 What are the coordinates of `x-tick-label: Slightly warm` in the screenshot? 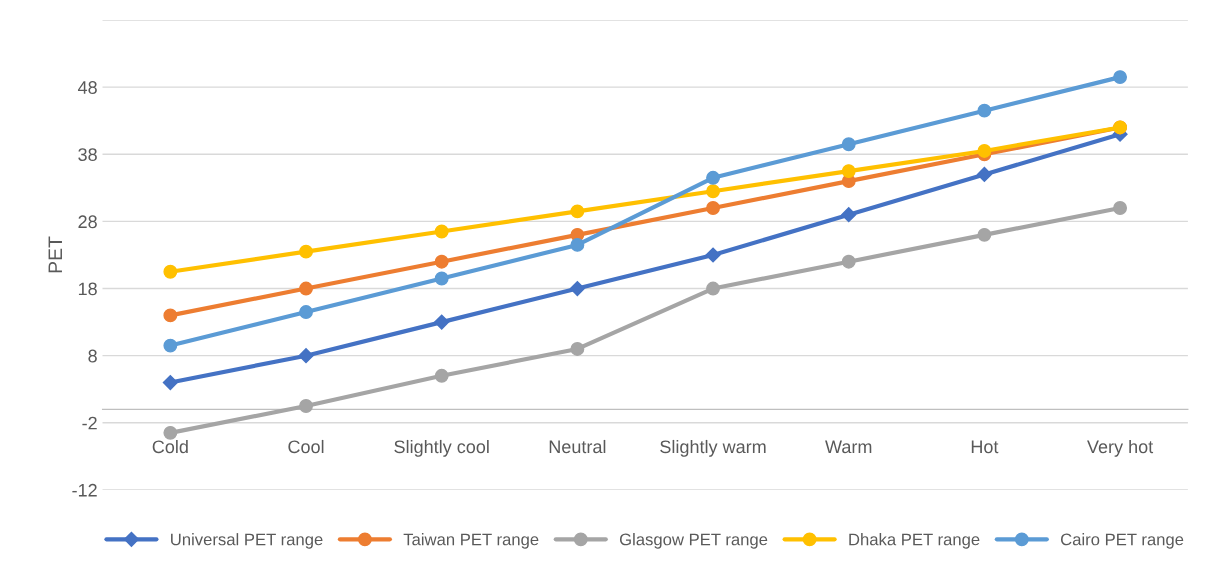 It's located at (713, 448).